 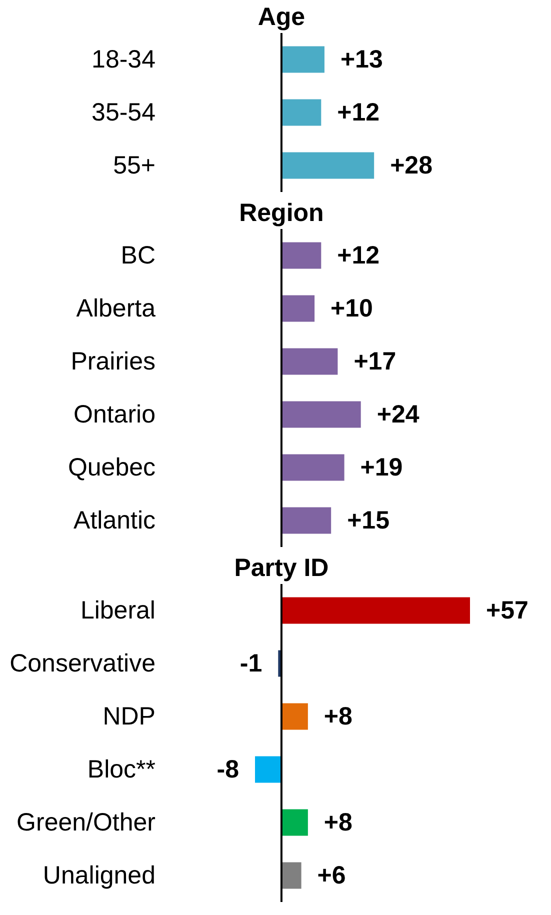 What do you see at coordinates (331, 876) in the screenshot?
I see `data-label: +6` at bounding box center [331, 876].